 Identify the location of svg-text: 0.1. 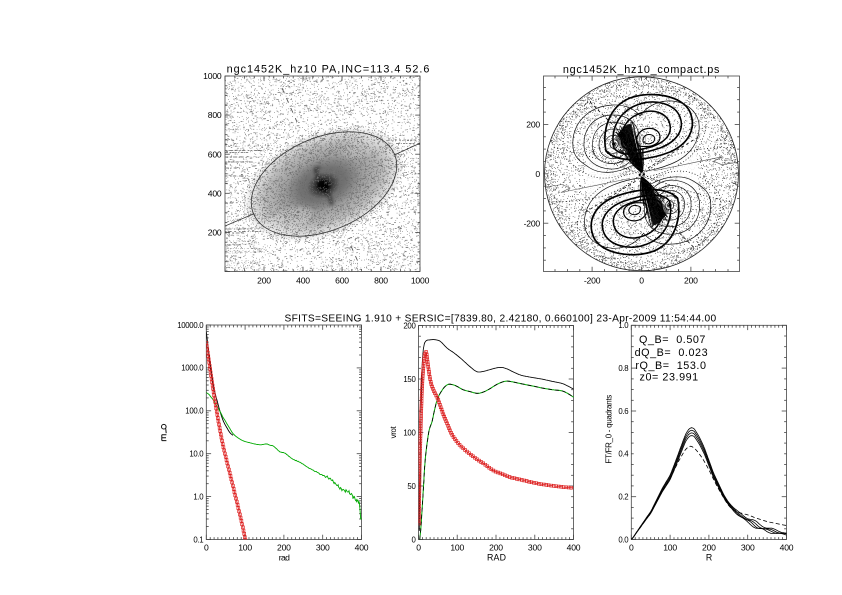
(198, 539).